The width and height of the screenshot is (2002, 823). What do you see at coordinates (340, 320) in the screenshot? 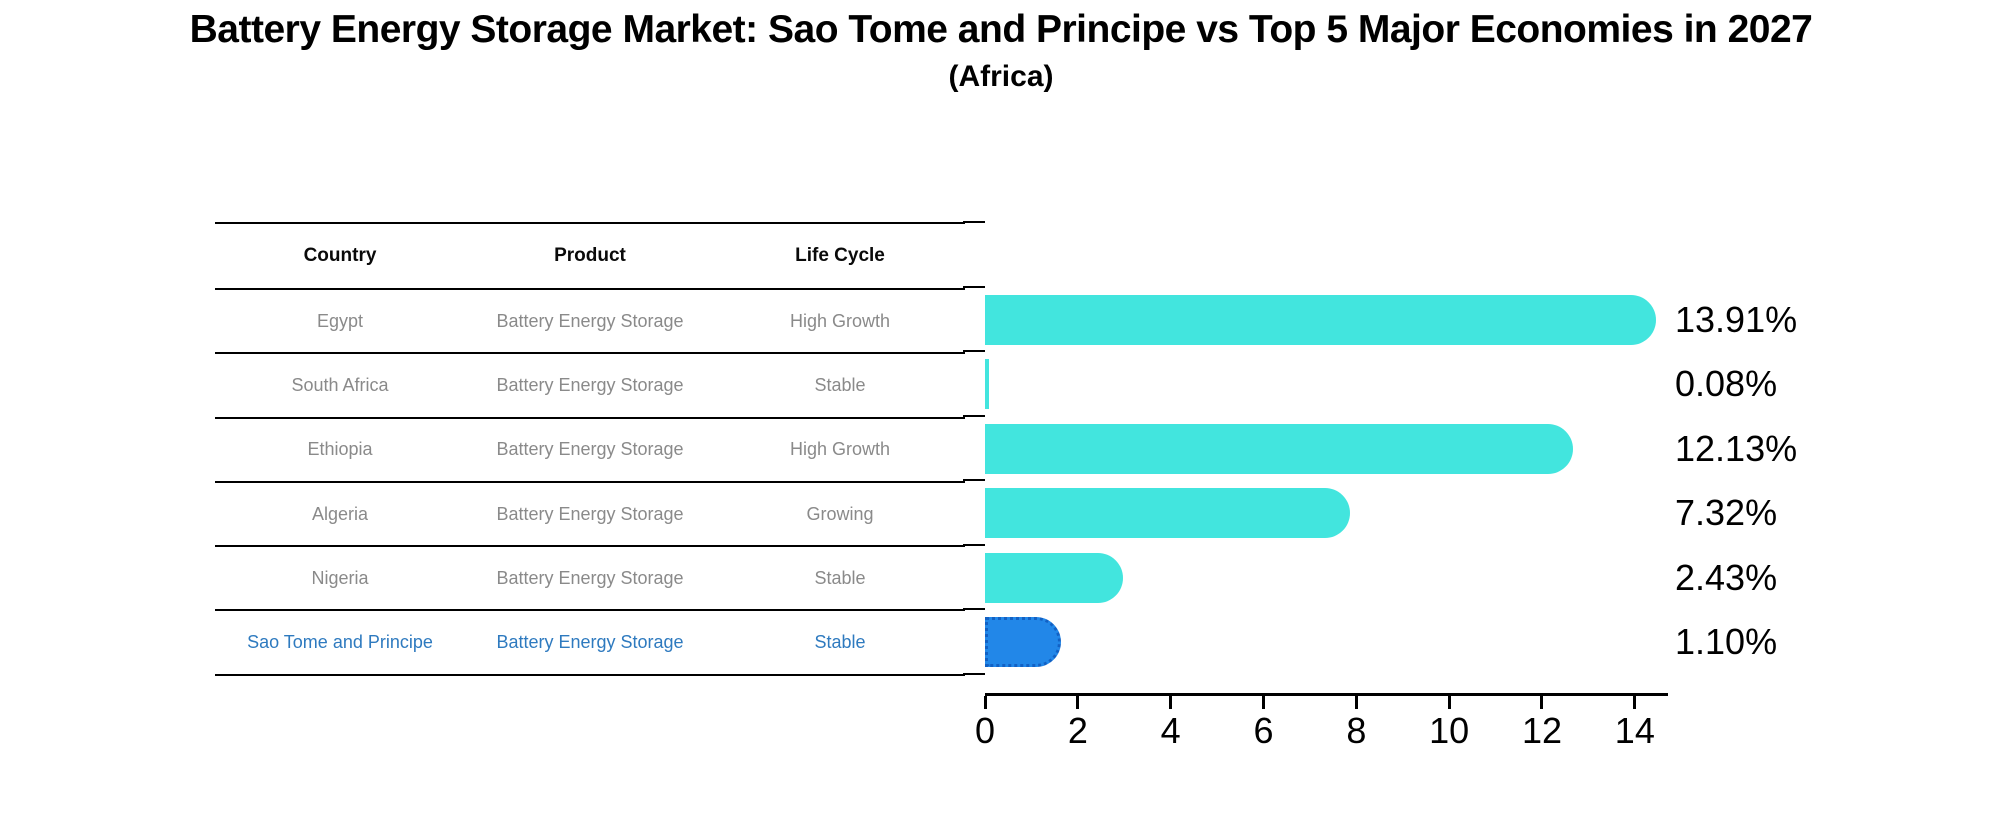
I see `cell-country: Egypt` at bounding box center [340, 320].